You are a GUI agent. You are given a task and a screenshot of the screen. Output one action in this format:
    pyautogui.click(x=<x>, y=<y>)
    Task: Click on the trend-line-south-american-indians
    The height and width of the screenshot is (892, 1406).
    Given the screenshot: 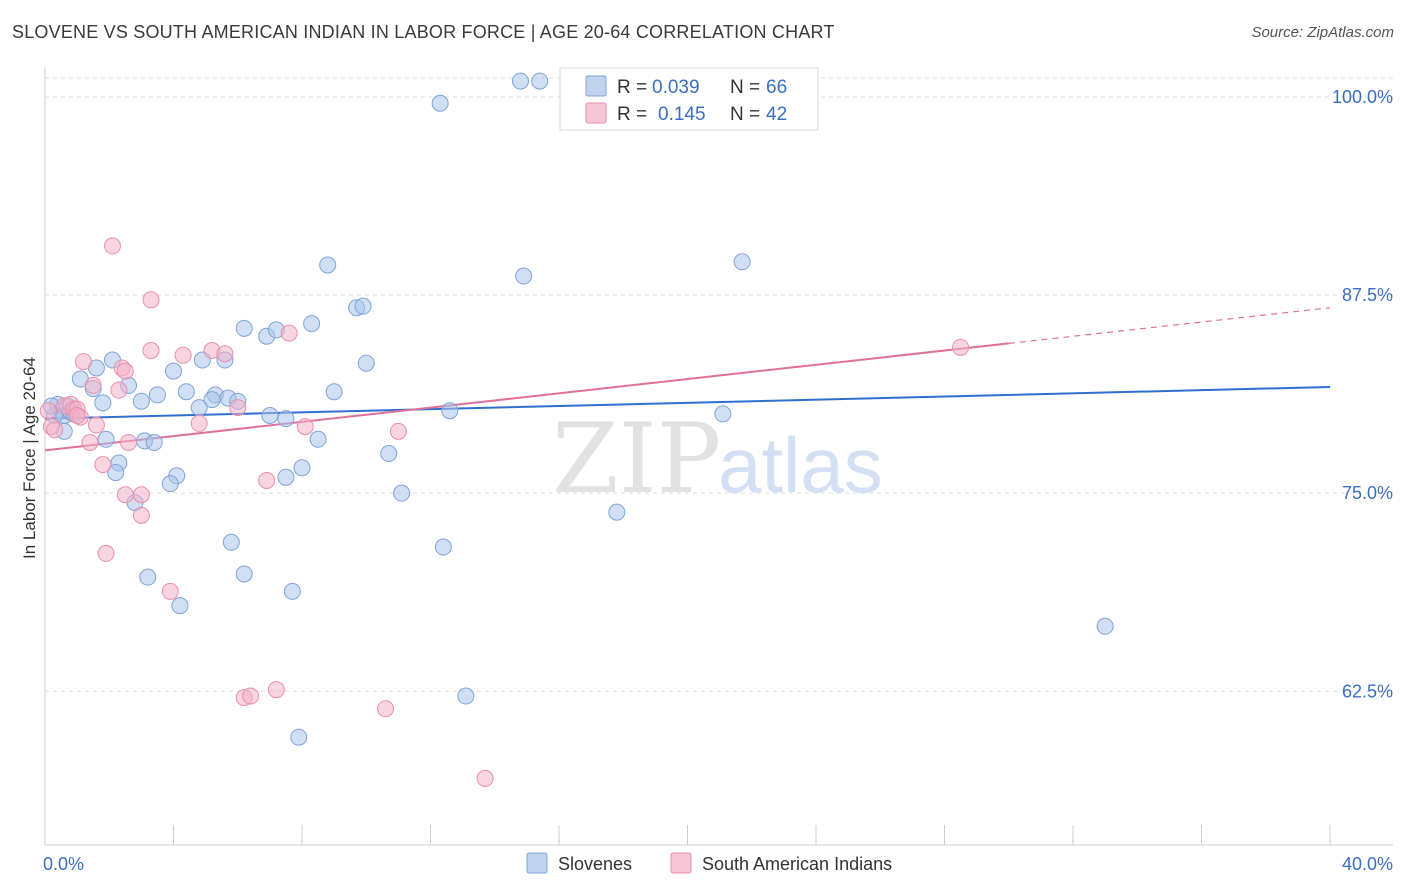 What is the action you would take?
    pyautogui.click(x=526, y=397)
    